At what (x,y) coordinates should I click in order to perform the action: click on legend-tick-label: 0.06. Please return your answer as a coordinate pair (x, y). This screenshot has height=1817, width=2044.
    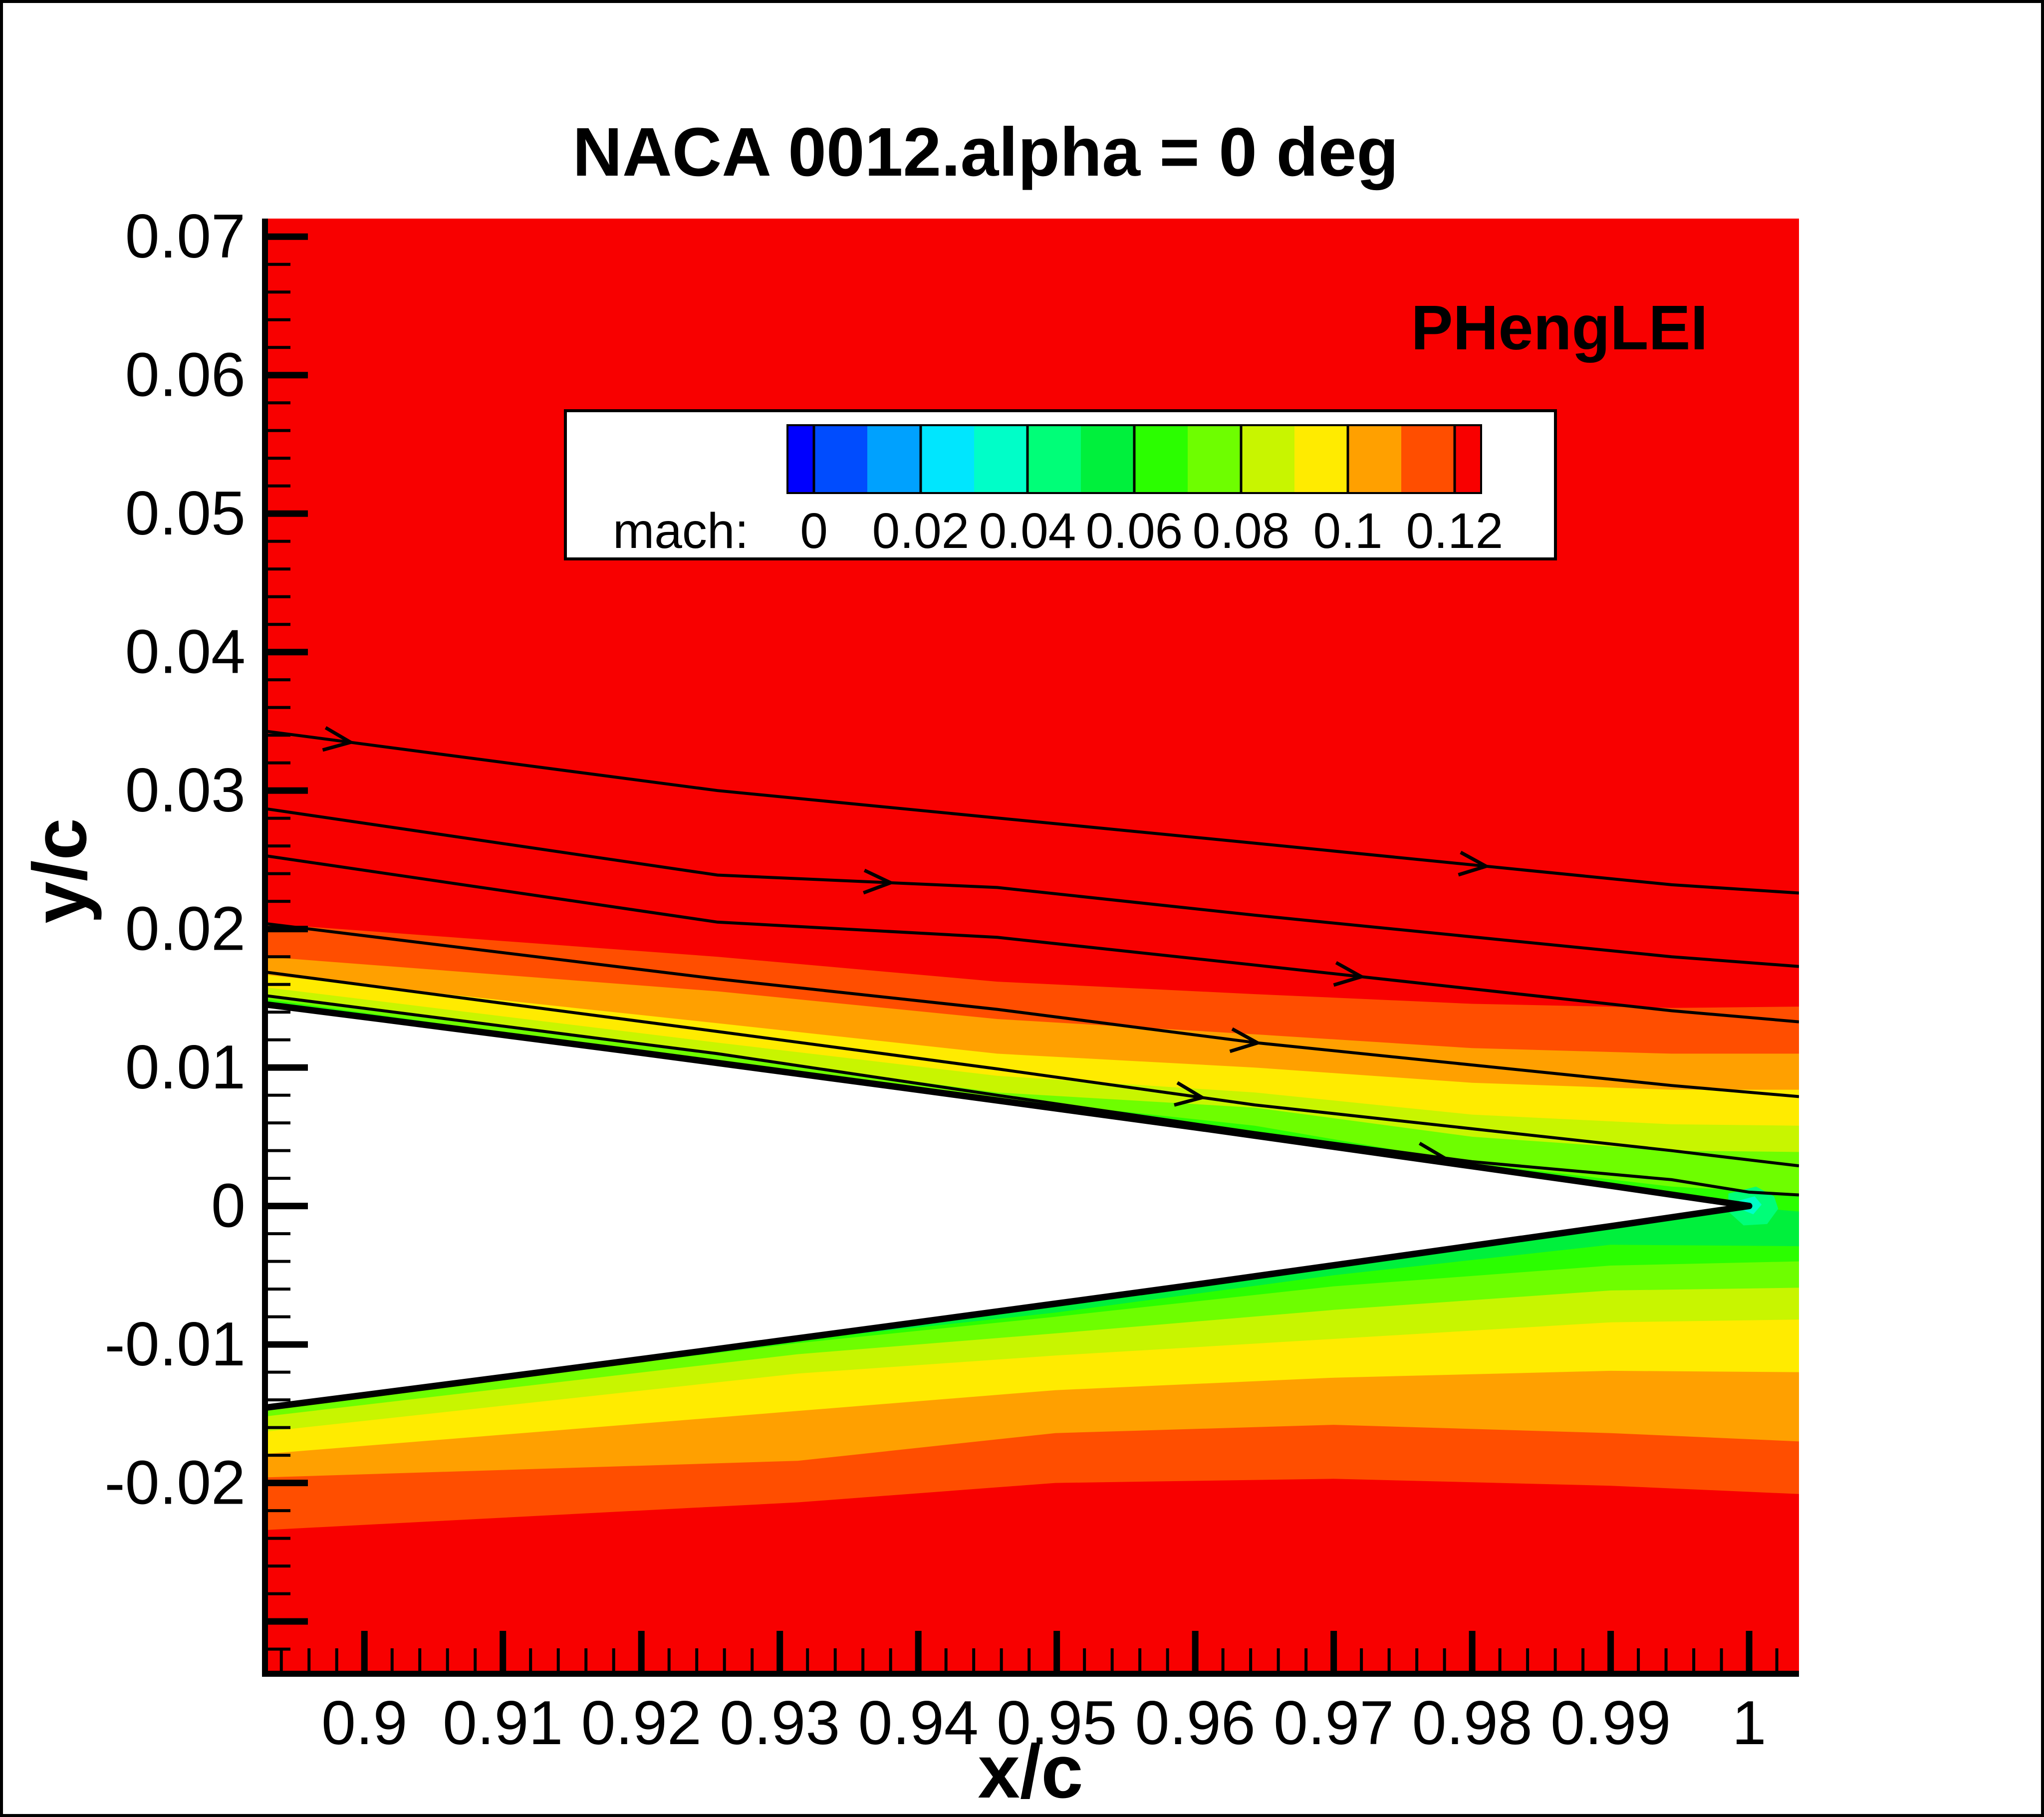
    Looking at the image, I should click on (1134, 531).